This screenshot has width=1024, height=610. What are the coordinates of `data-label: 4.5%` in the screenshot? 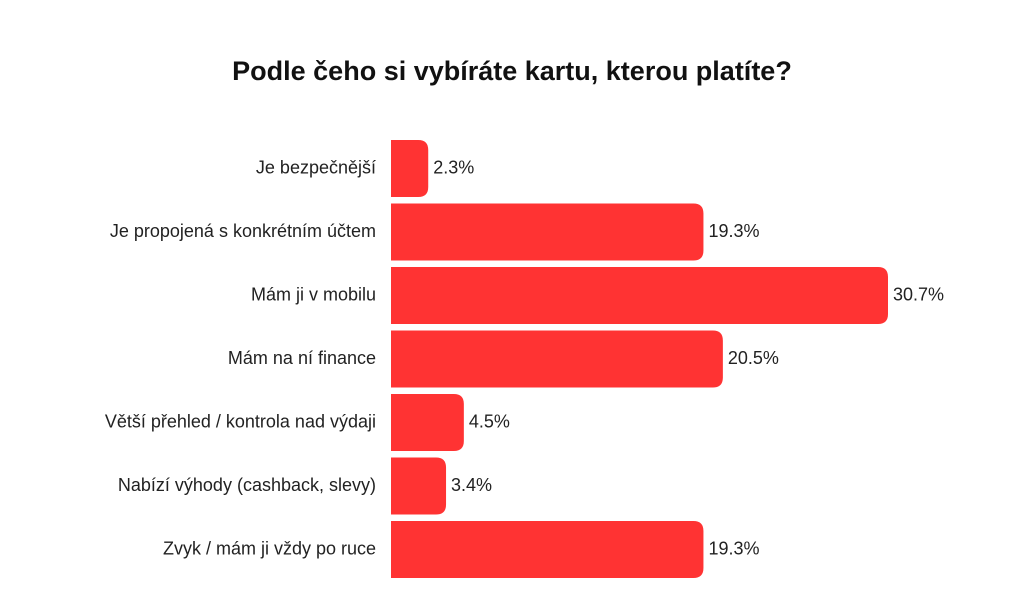 It's located at (489, 421).